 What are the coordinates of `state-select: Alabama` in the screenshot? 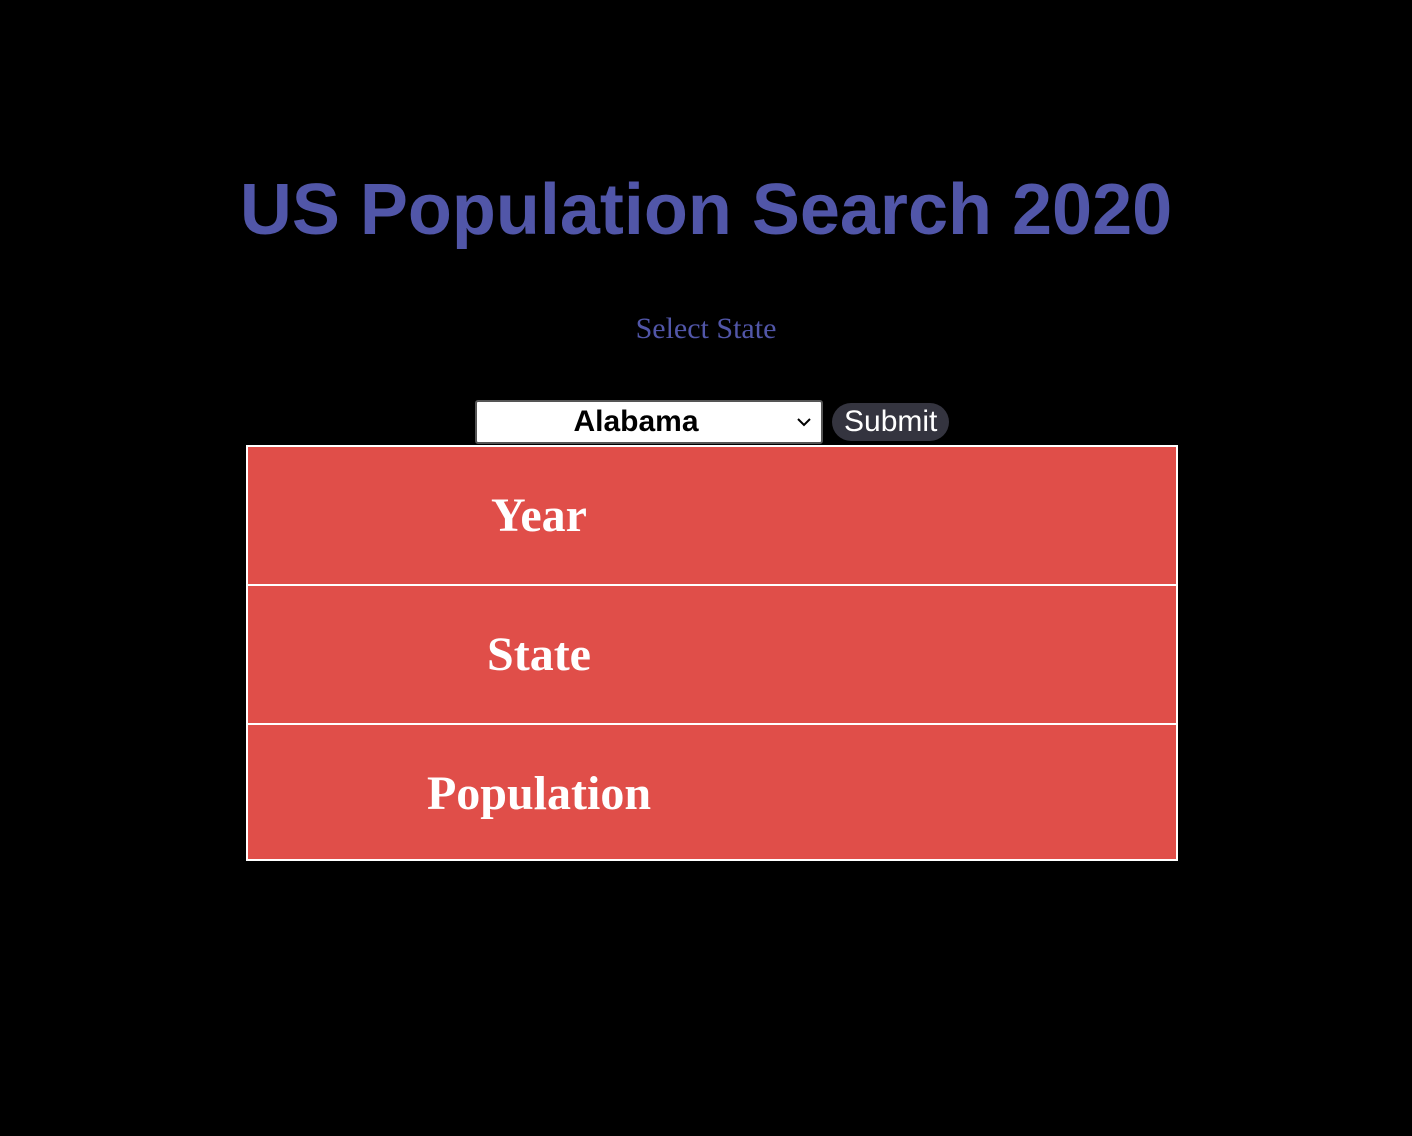 It's located at (649, 422).